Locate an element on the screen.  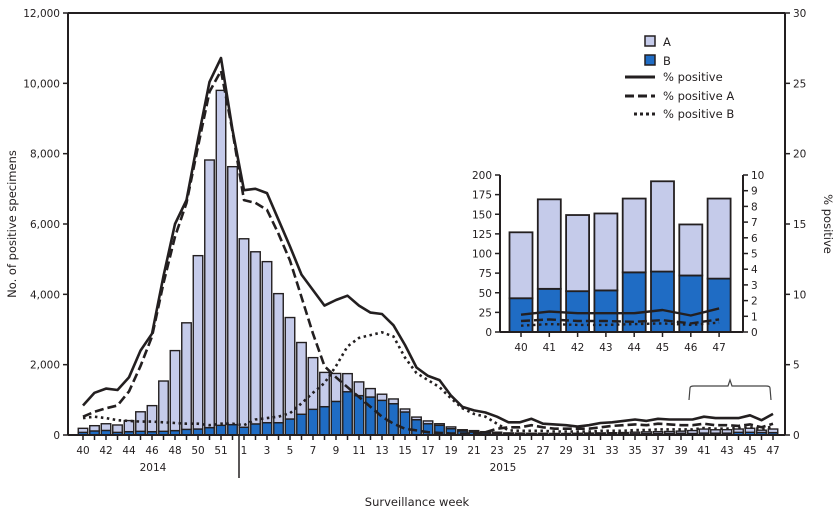
x-tick-label: 50 is located at coordinates (197, 451).